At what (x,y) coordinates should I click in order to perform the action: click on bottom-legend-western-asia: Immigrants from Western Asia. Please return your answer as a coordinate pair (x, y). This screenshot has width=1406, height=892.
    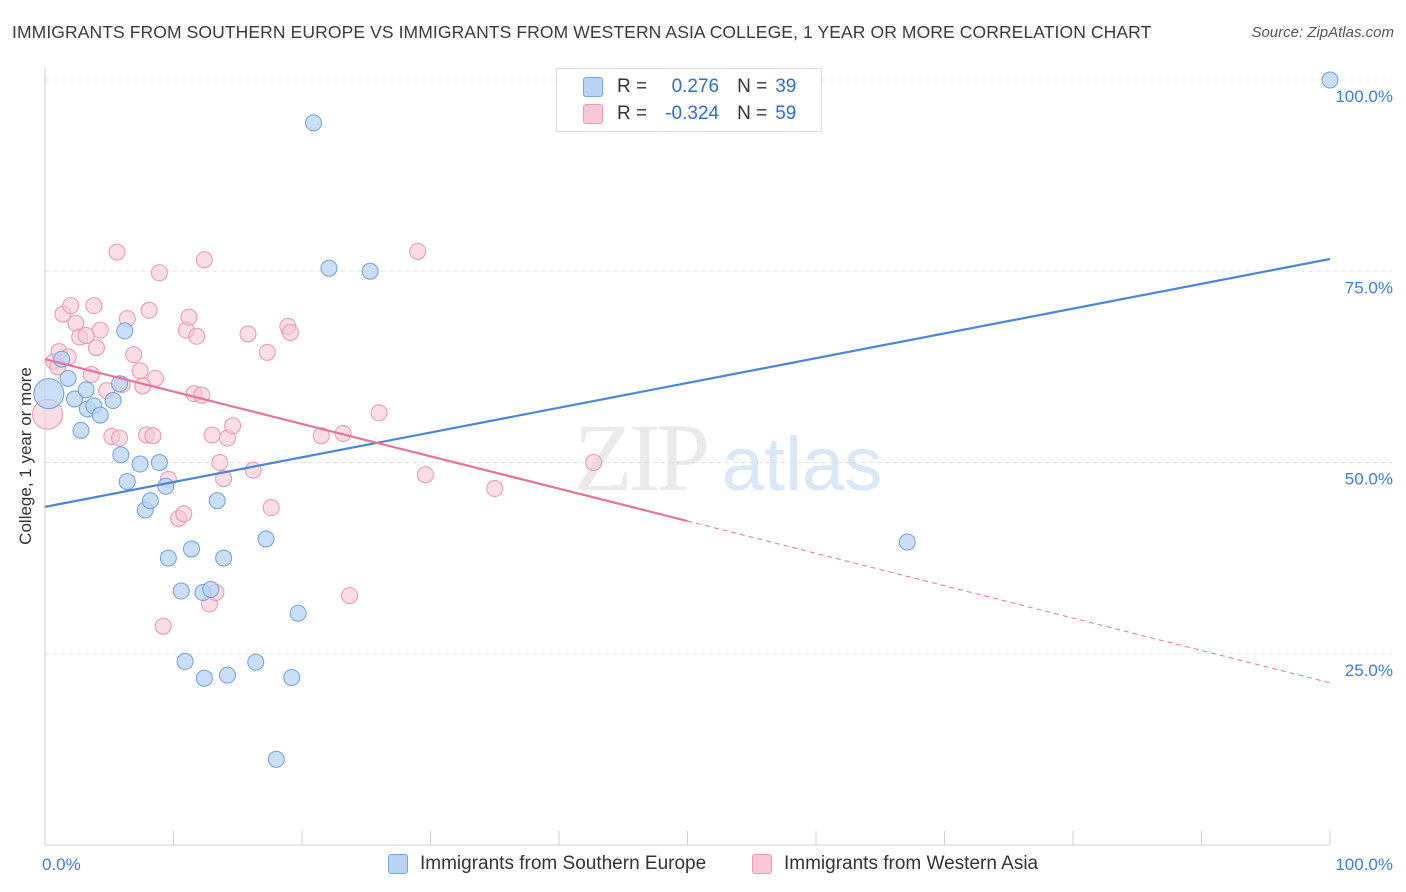
    Looking at the image, I should click on (895, 864).